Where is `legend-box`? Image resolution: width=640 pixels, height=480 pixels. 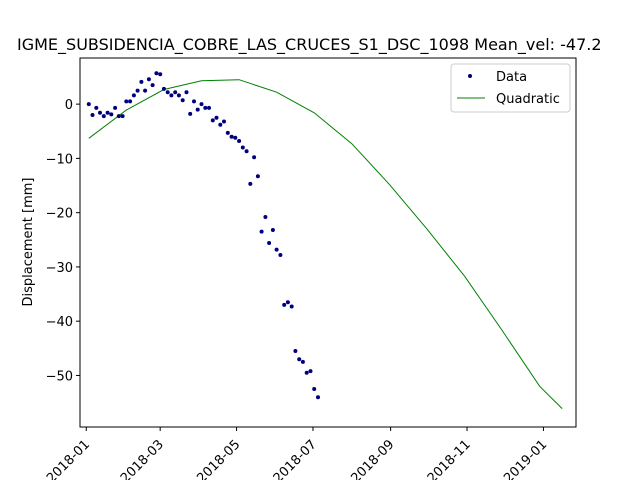 legend-box is located at coordinates (510, 88).